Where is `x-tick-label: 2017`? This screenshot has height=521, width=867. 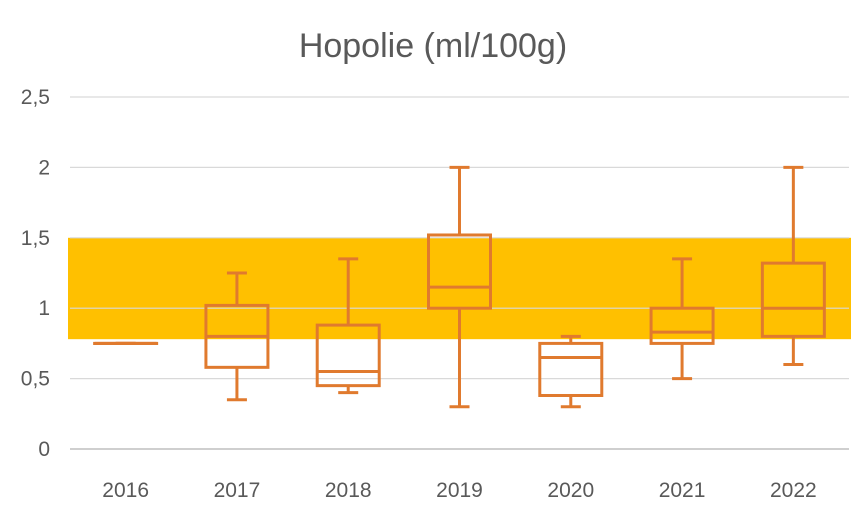 x-tick-label: 2017 is located at coordinates (237, 490).